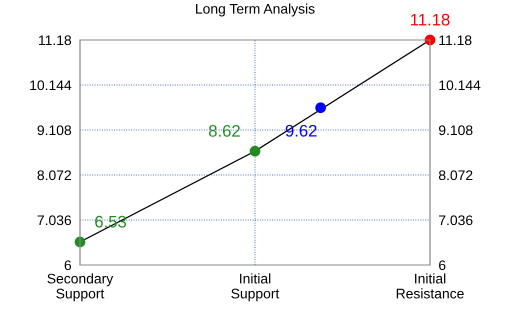 The image size is (510, 330). Describe the element at coordinates (455, 40) in the screenshot. I see `y2-tick-label: 11.18` at that location.